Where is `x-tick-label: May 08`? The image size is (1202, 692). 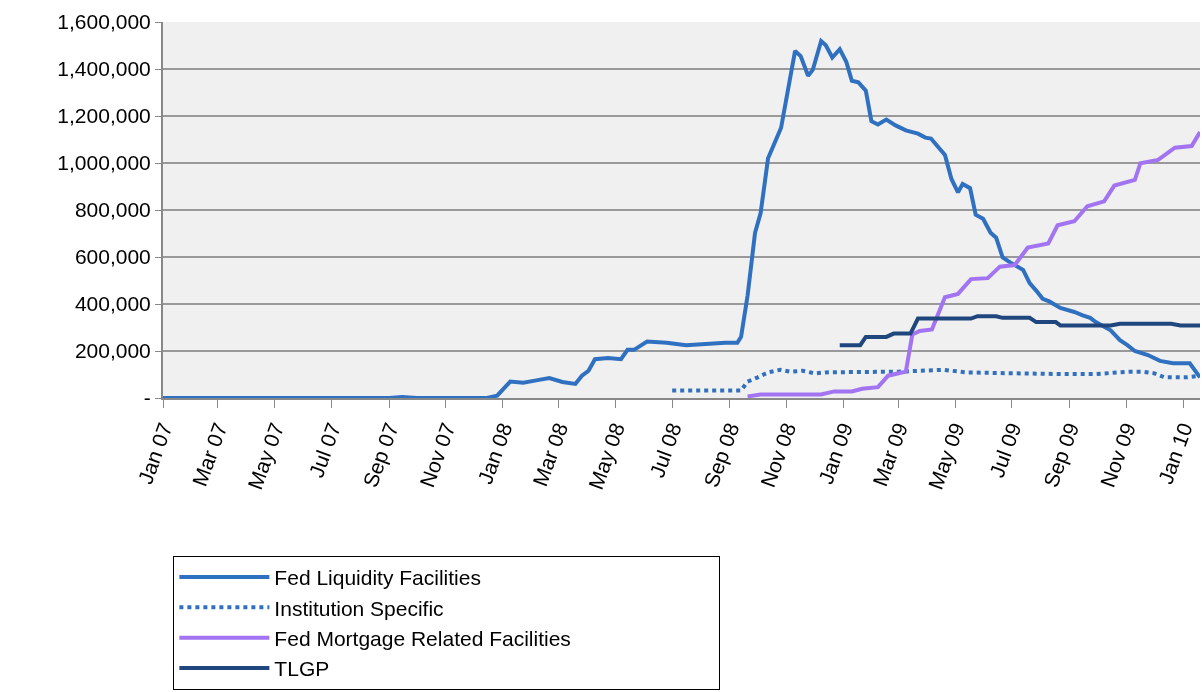
x-tick-label: May 08 is located at coordinates (606, 456).